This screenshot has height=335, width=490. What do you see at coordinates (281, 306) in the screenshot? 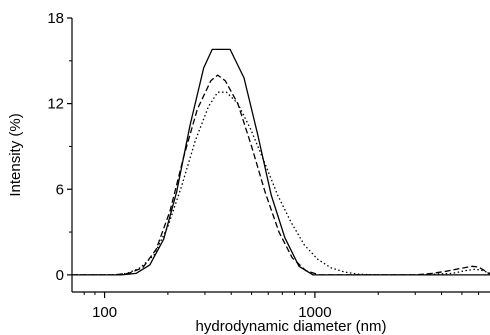
I see `x-ticks: 100 1000` at bounding box center [281, 306].